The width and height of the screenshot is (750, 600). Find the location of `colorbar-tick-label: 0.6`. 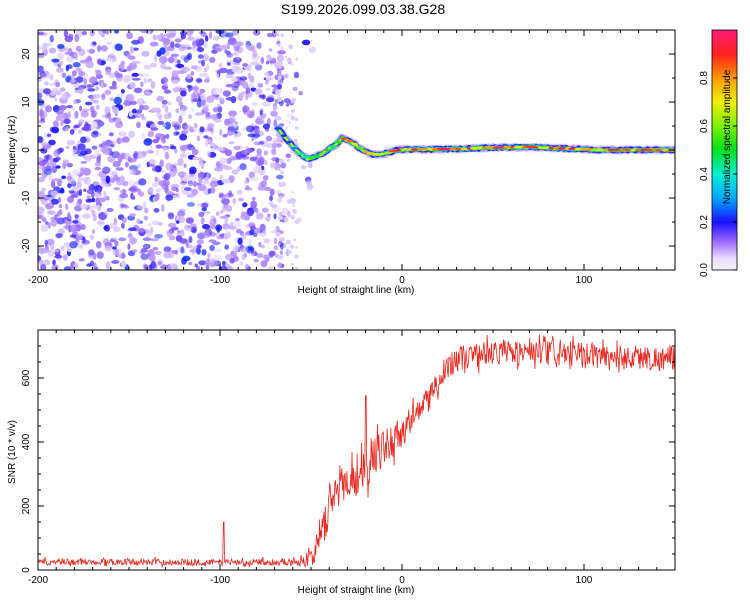

colorbar-tick-label: 0.6 is located at coordinates (704, 126).